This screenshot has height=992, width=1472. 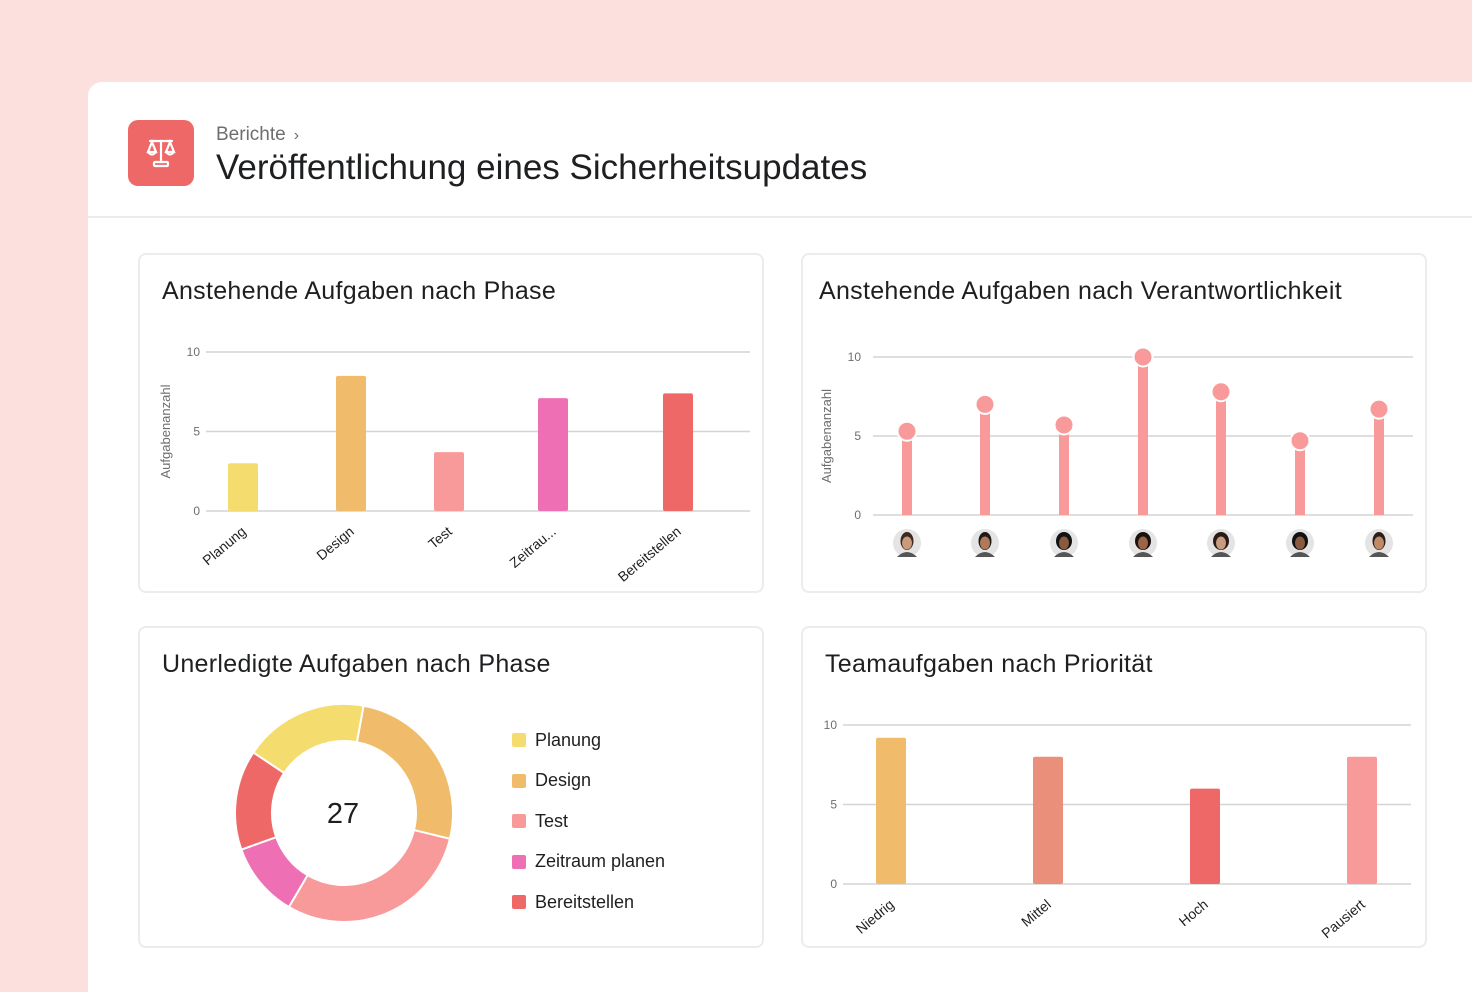 I want to click on bar-hoch, so click(x=1205, y=836).